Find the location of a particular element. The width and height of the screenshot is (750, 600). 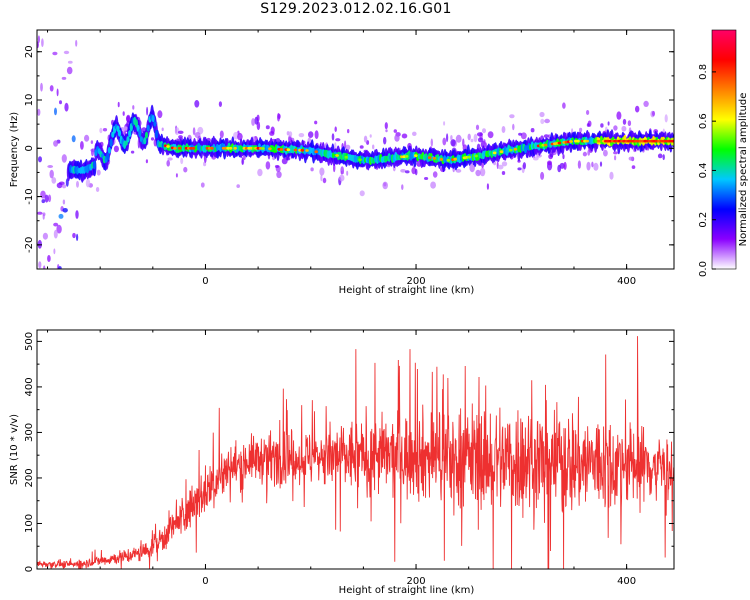

y-tick-label: 200 is located at coordinates (29, 477).